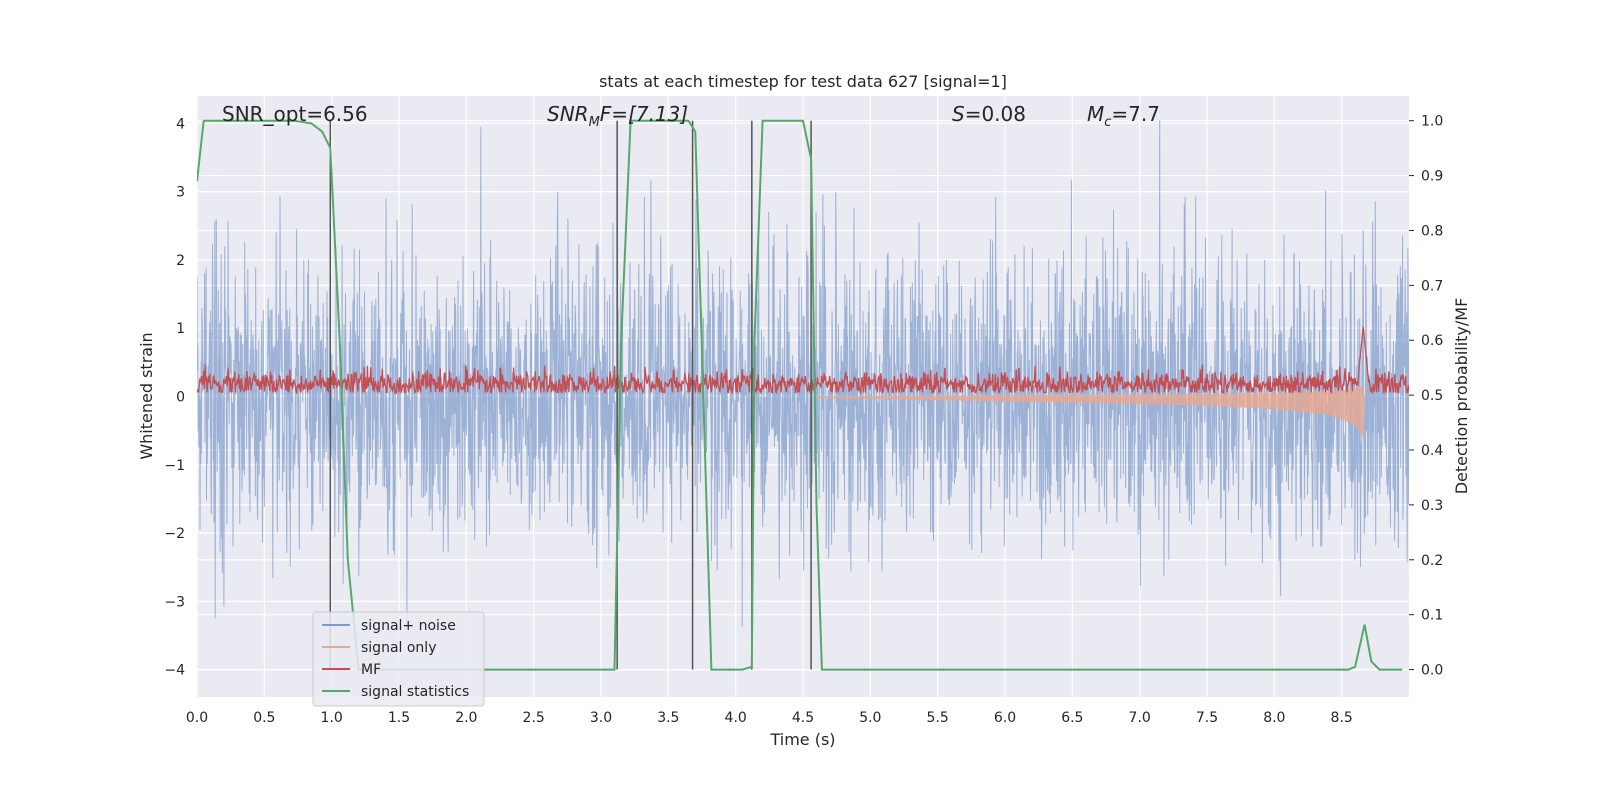 The image size is (1600, 800). What do you see at coordinates (174, 534) in the screenshot?
I see `y-left-tick-label: −2` at bounding box center [174, 534].